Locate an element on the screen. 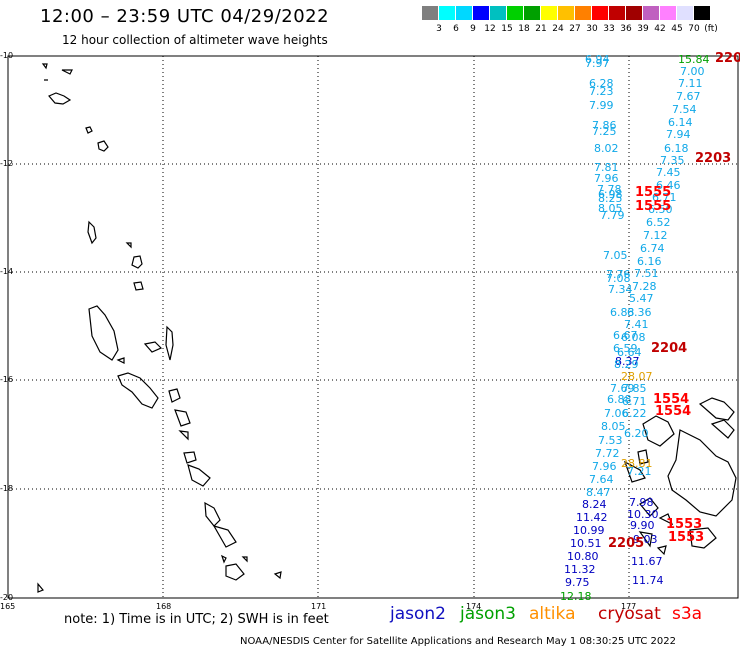 The image size is (740, 650). wave-height-value: 7.25 is located at coordinates (604, 131).